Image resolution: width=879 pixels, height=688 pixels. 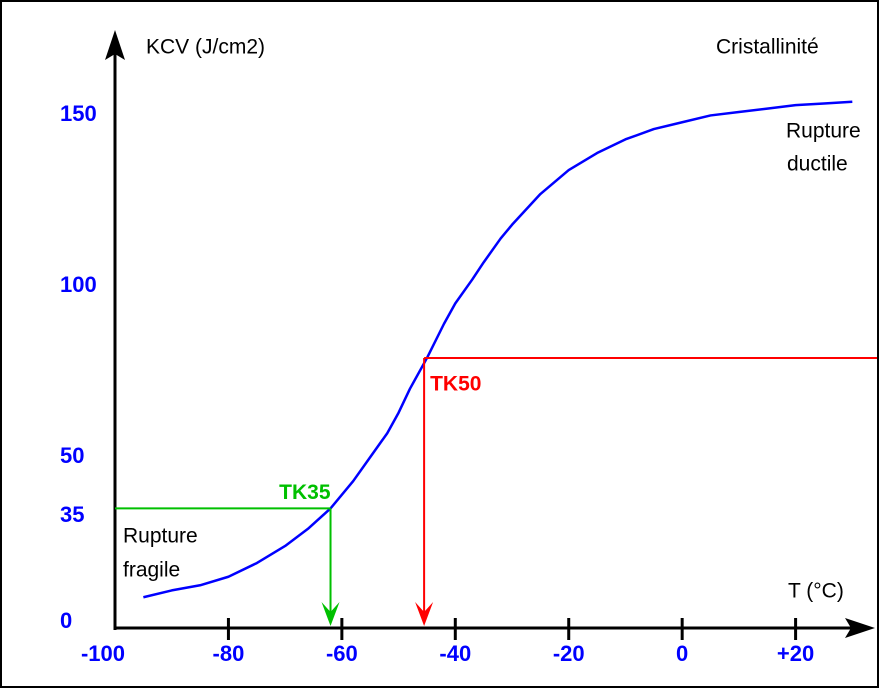 I want to click on annotation: Cristallinité, so click(x=767, y=47).